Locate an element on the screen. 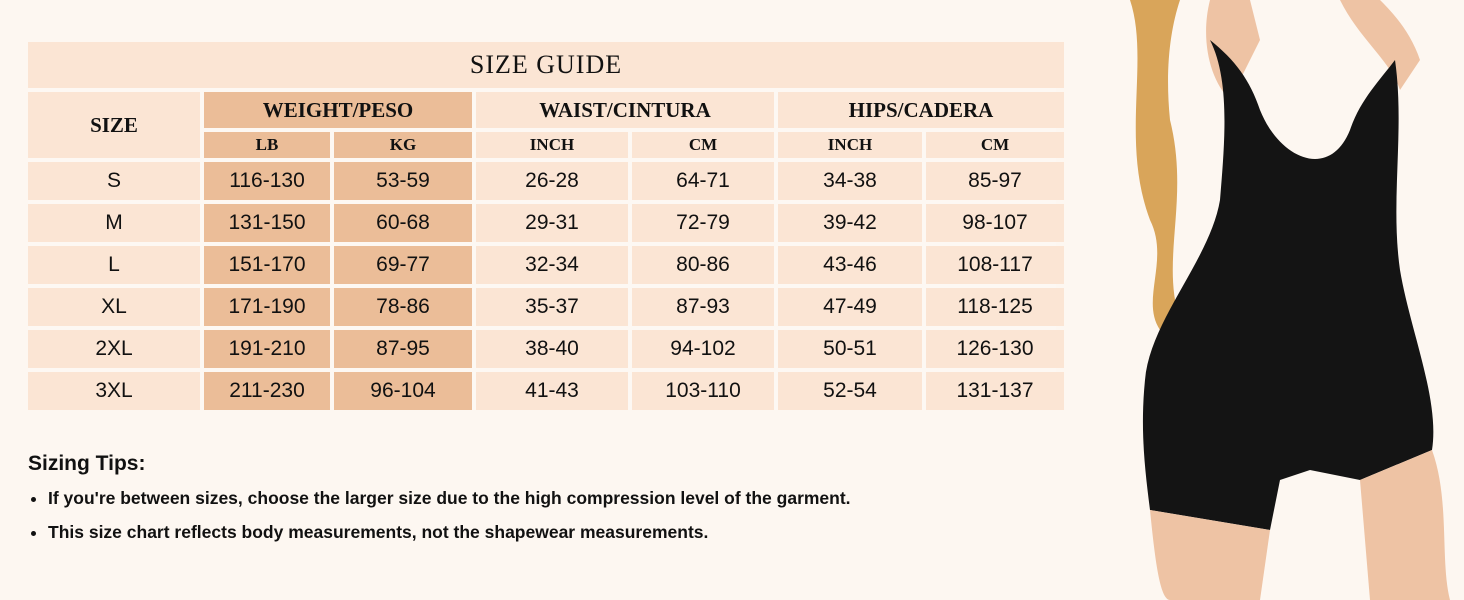  subheader-kg: KG is located at coordinates (403, 145).